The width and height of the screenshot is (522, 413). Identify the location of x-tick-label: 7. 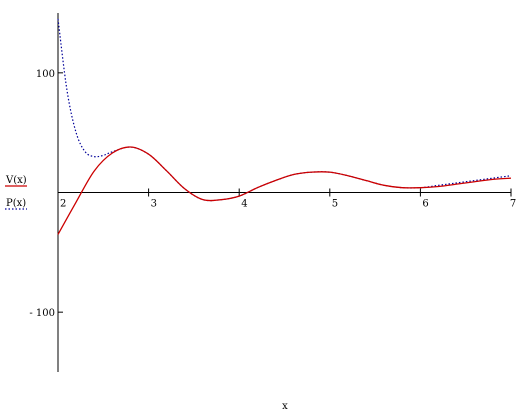
(513, 204).